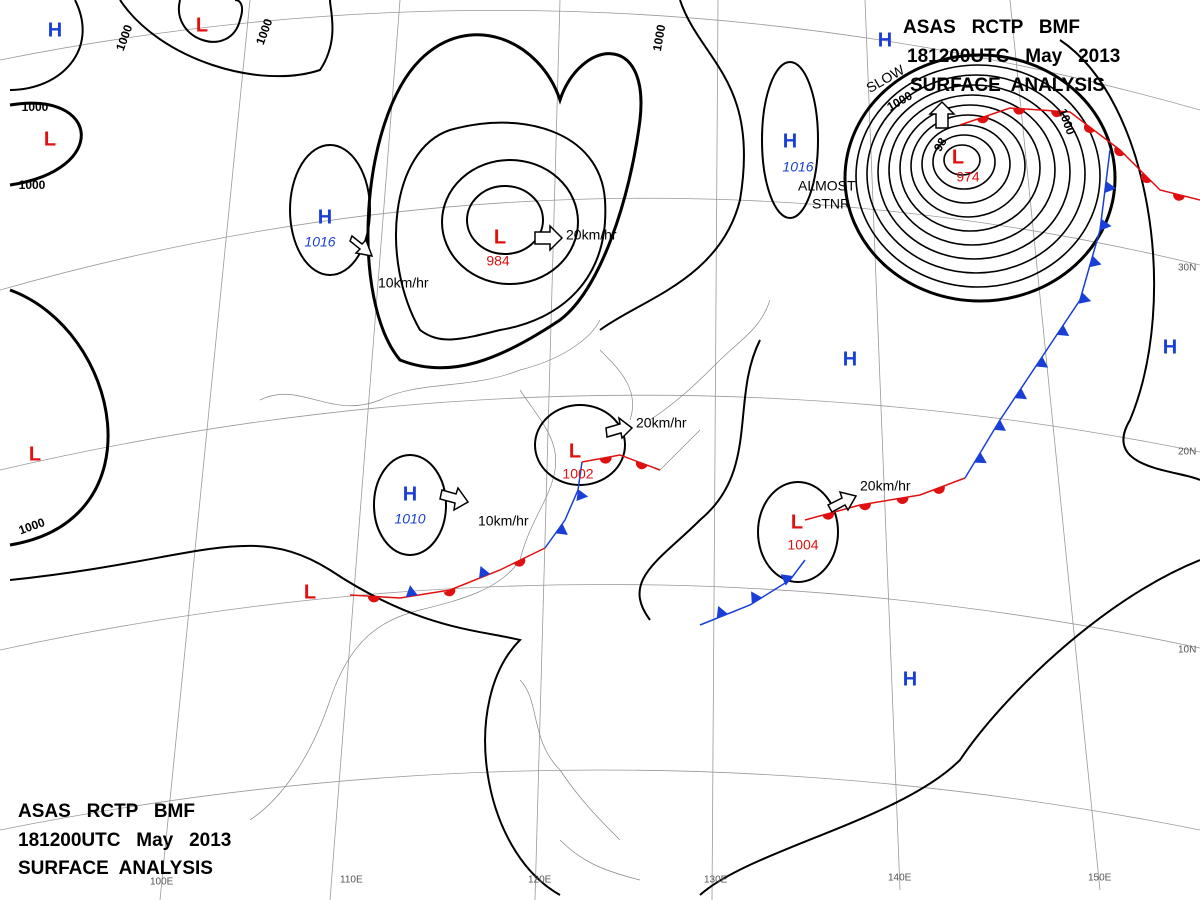 The width and height of the screenshot is (1200, 900). I want to click on longitude-label: 100E, so click(162, 882).